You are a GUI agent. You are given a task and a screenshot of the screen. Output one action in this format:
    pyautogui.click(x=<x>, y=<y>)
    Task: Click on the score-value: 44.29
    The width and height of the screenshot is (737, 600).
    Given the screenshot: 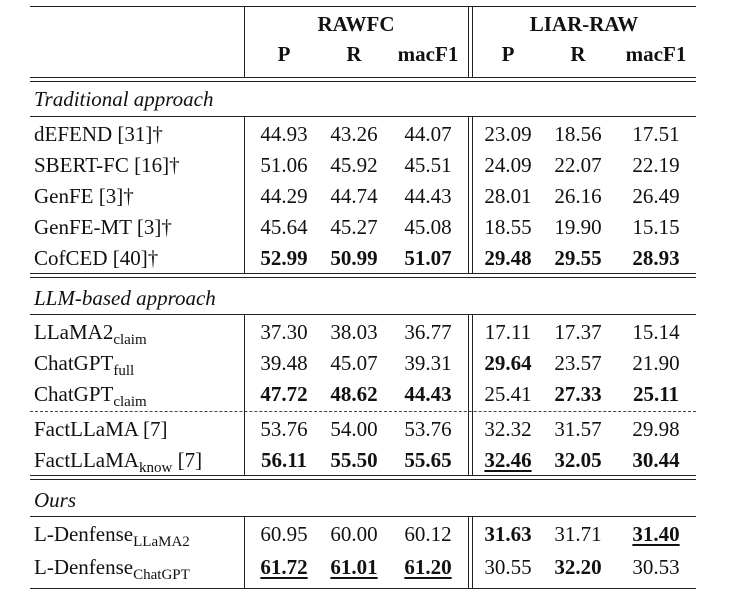 What is the action you would take?
    pyautogui.click(x=284, y=196)
    